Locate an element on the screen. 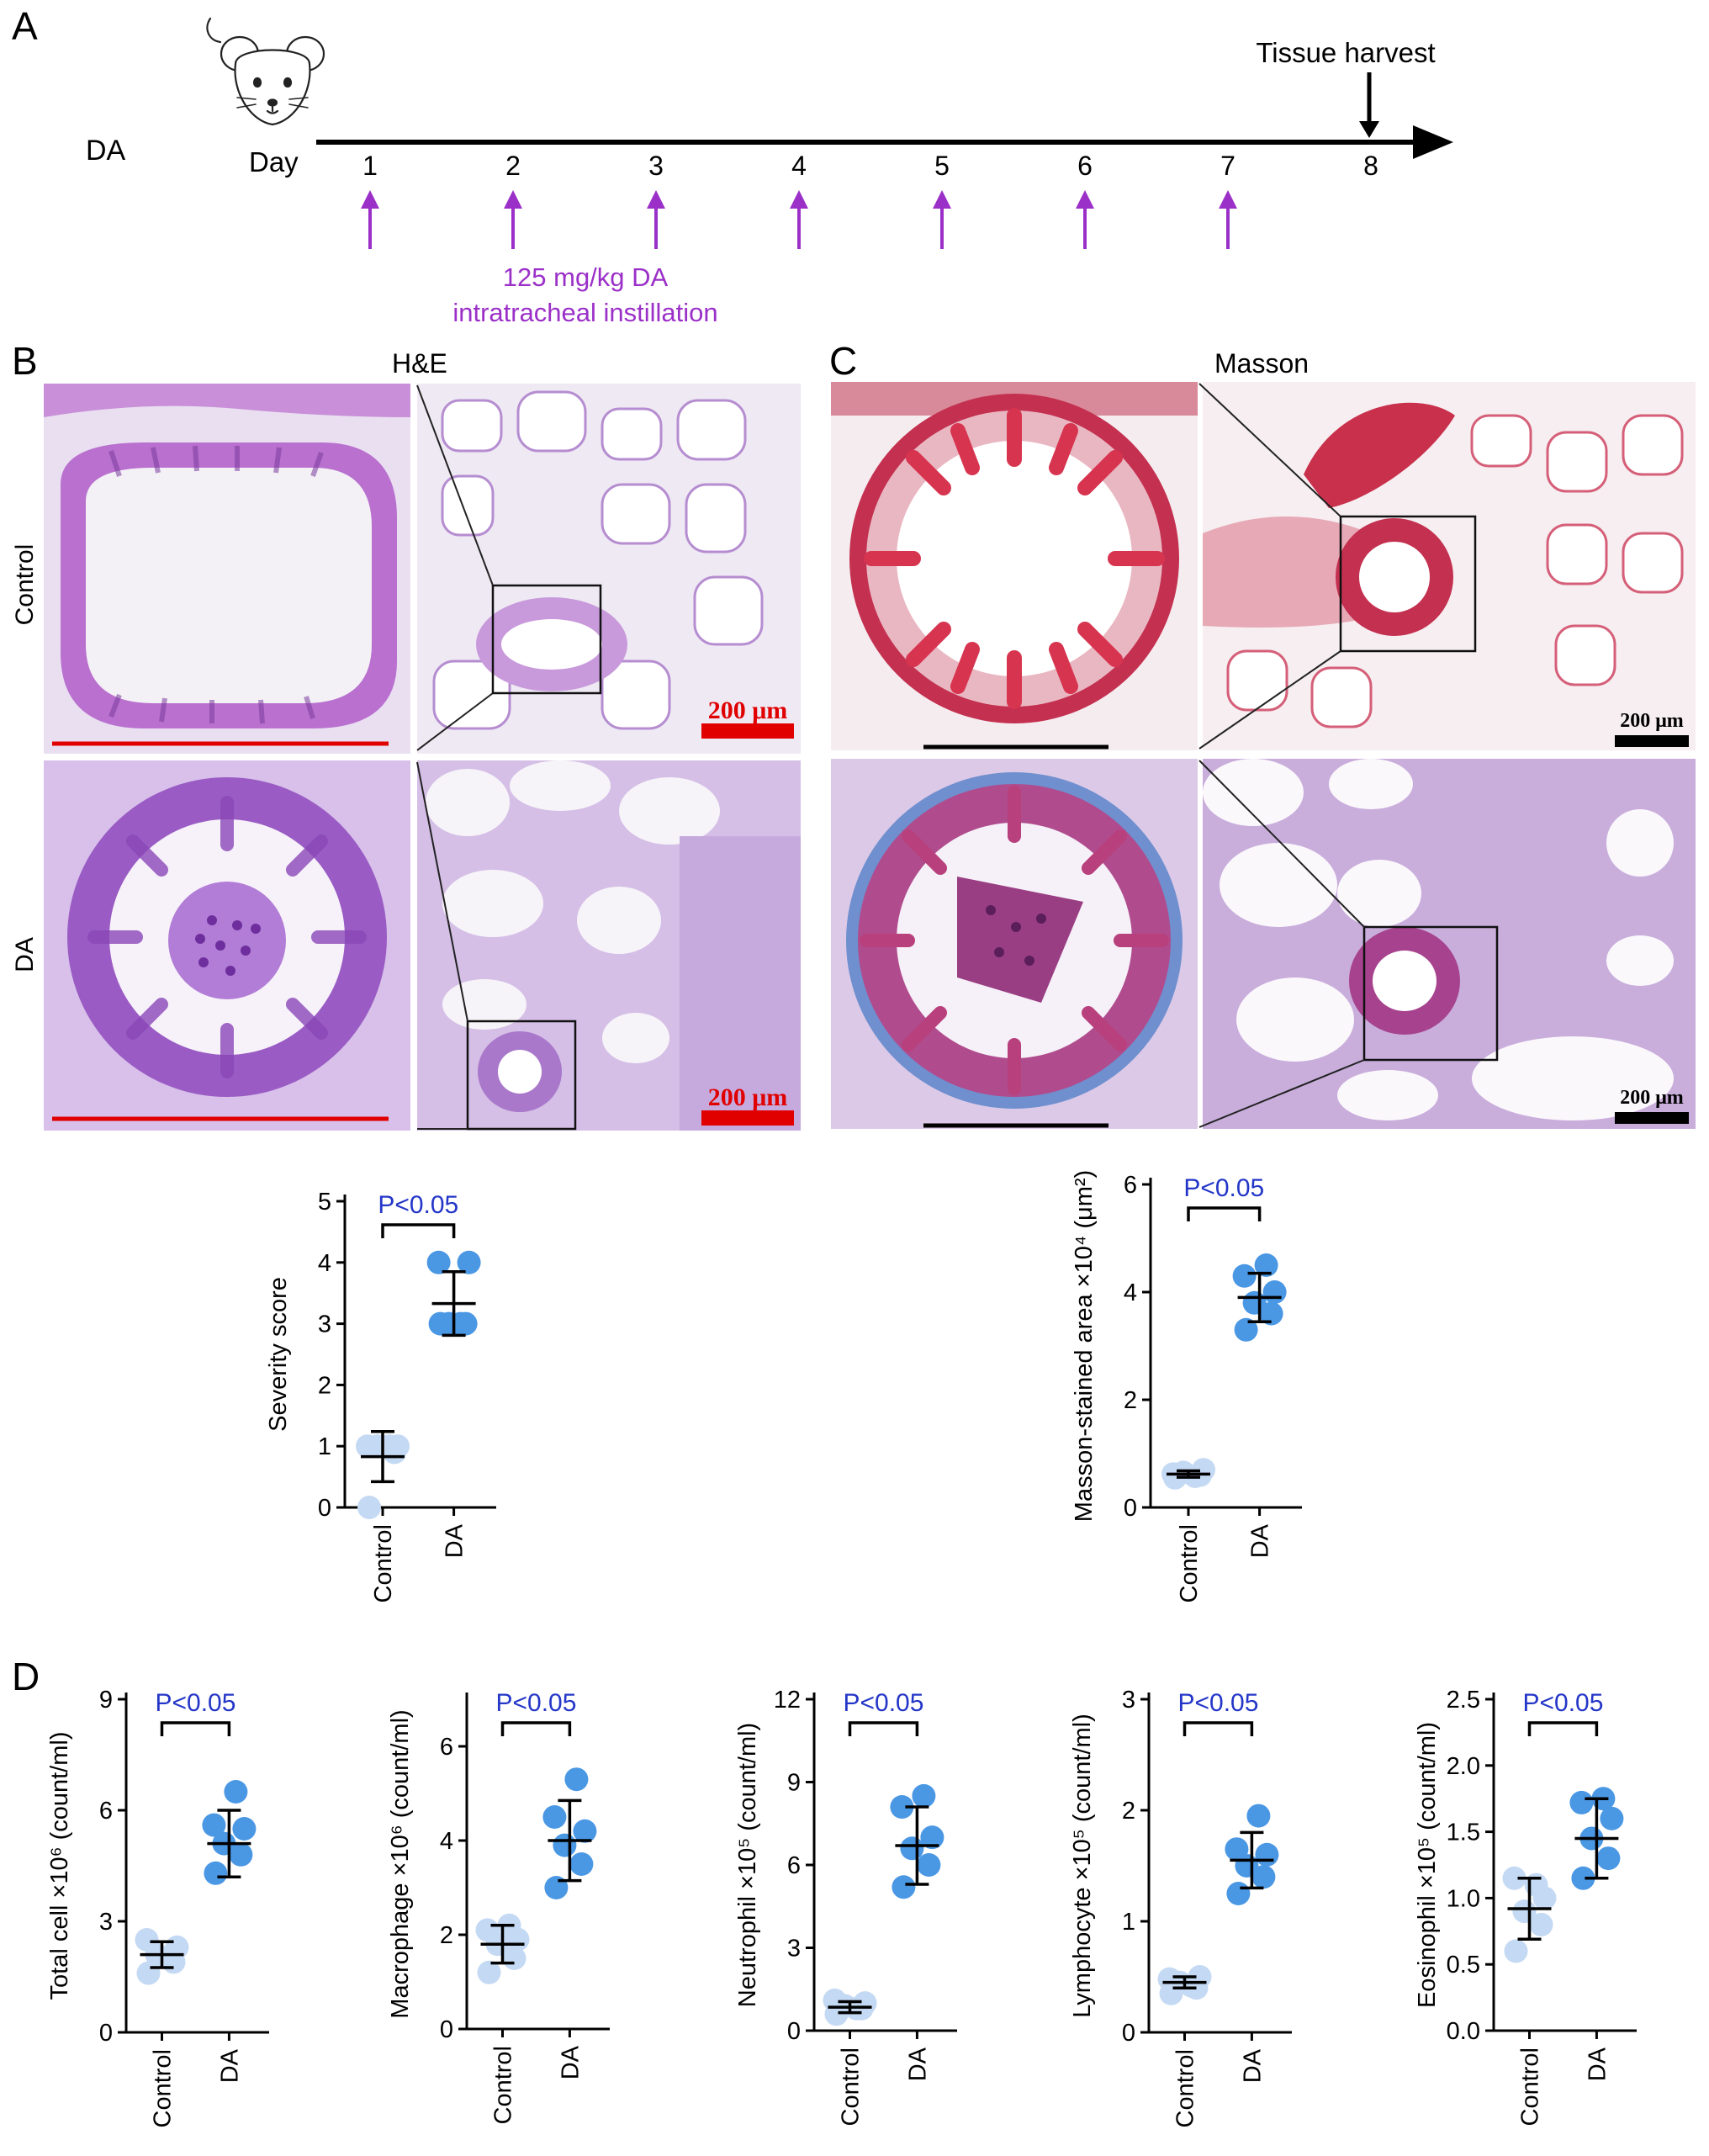 Image resolution: width=1709 pixels, height=2156 pixels. chart-severity: 0 1 2 3 4 5 Severity score Control DA P<0.05 is located at coordinates (380, 1396).